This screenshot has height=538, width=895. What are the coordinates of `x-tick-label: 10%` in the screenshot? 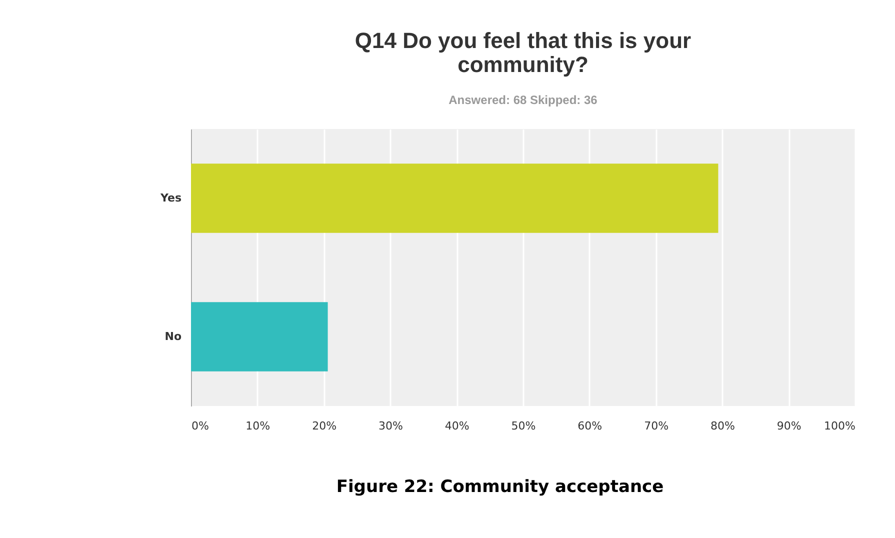 It's located at (258, 426).